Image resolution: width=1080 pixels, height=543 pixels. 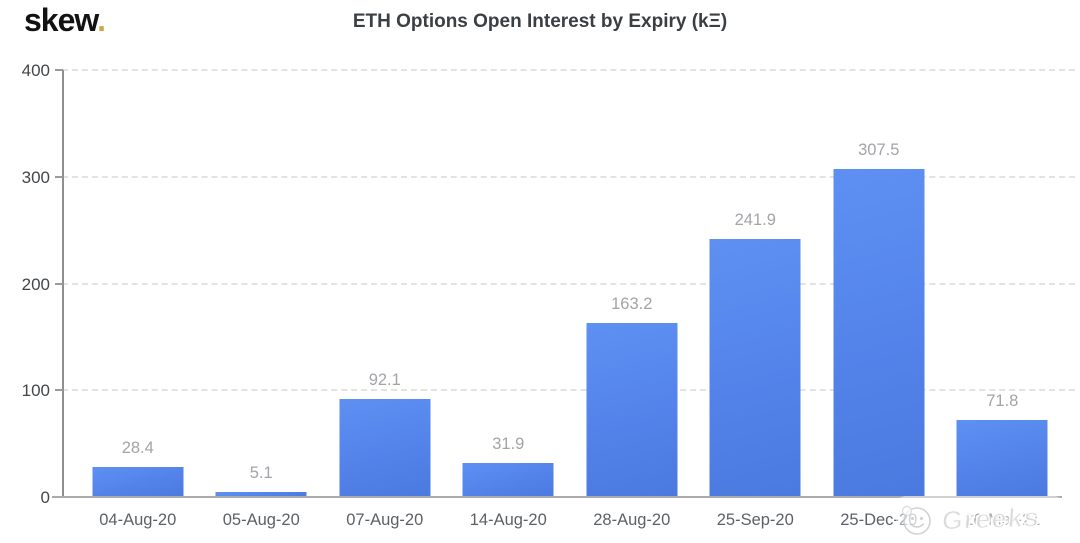 What do you see at coordinates (261, 520) in the screenshot?
I see `x-axis-tick-label-05-Aug-20: 05-Aug-20` at bounding box center [261, 520].